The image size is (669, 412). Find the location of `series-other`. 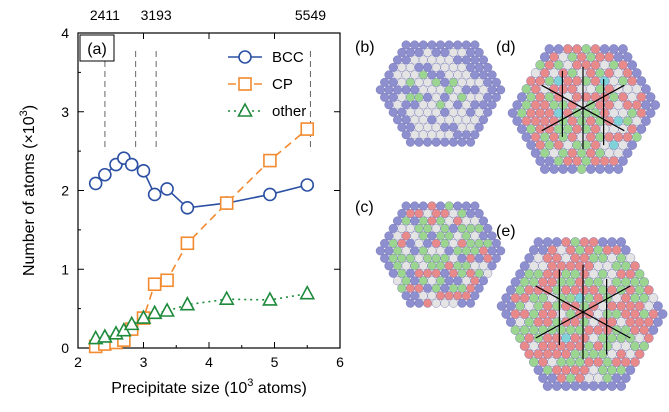

series-other is located at coordinates (201, 314).